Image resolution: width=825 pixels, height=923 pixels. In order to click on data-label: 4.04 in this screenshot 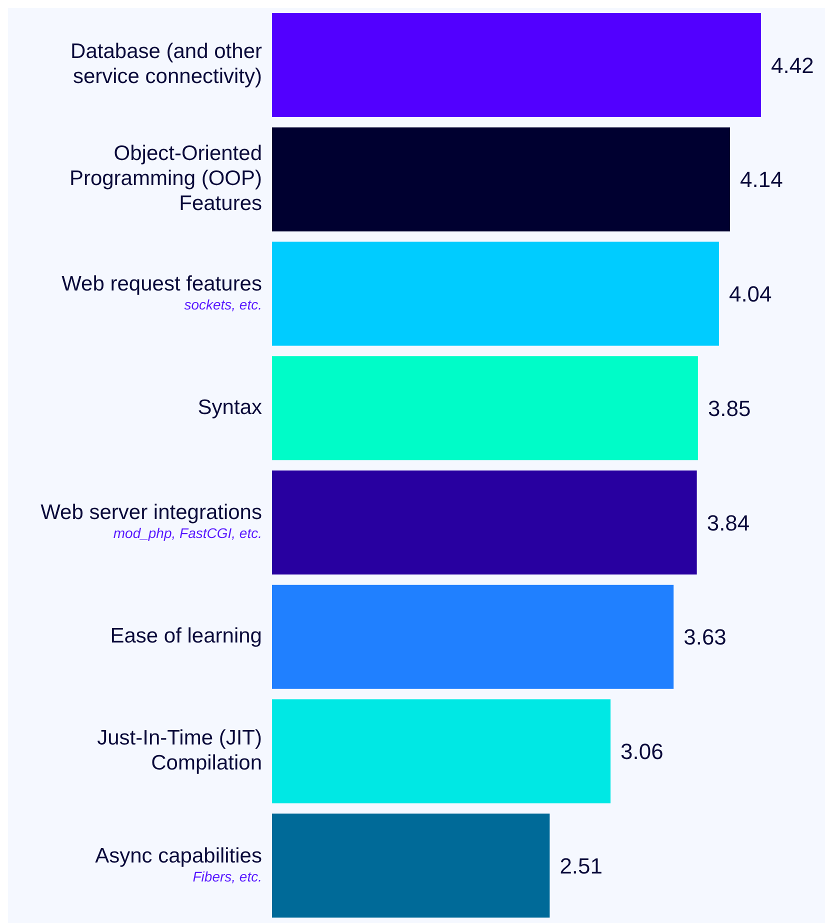, I will do `click(750, 294)`.